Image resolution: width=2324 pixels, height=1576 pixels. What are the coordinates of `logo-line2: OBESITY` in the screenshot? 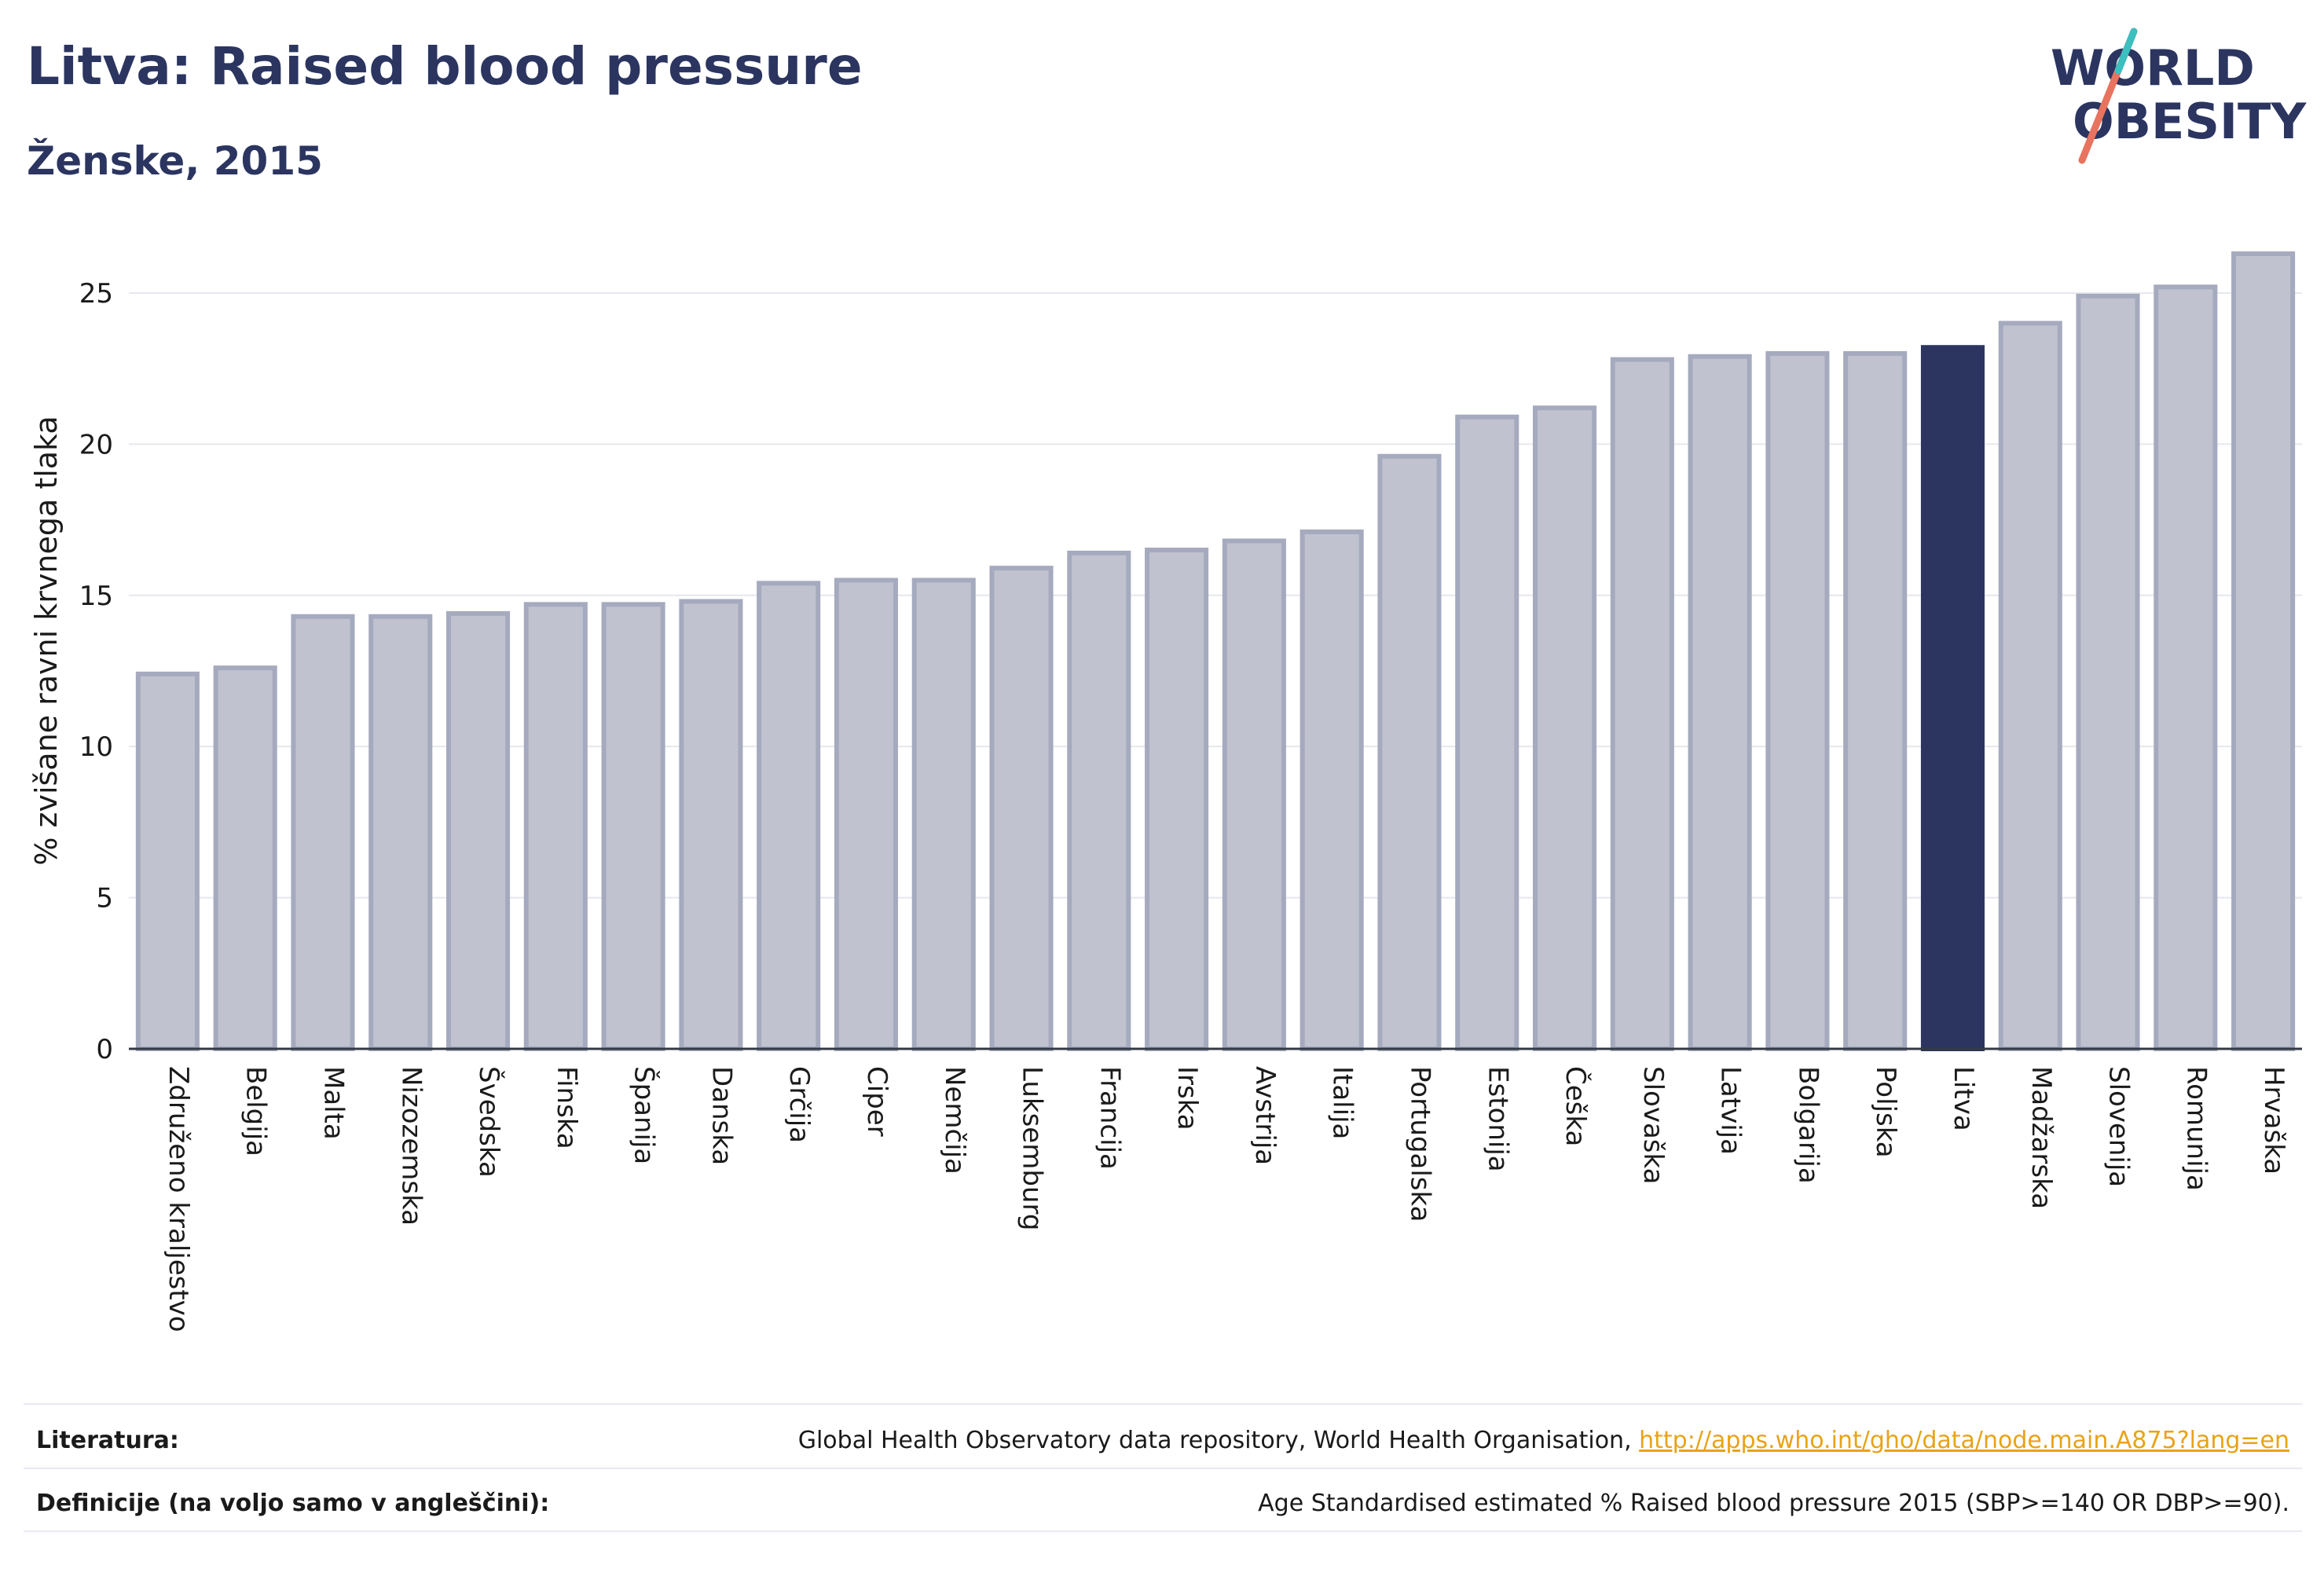 It's located at (2190, 121).